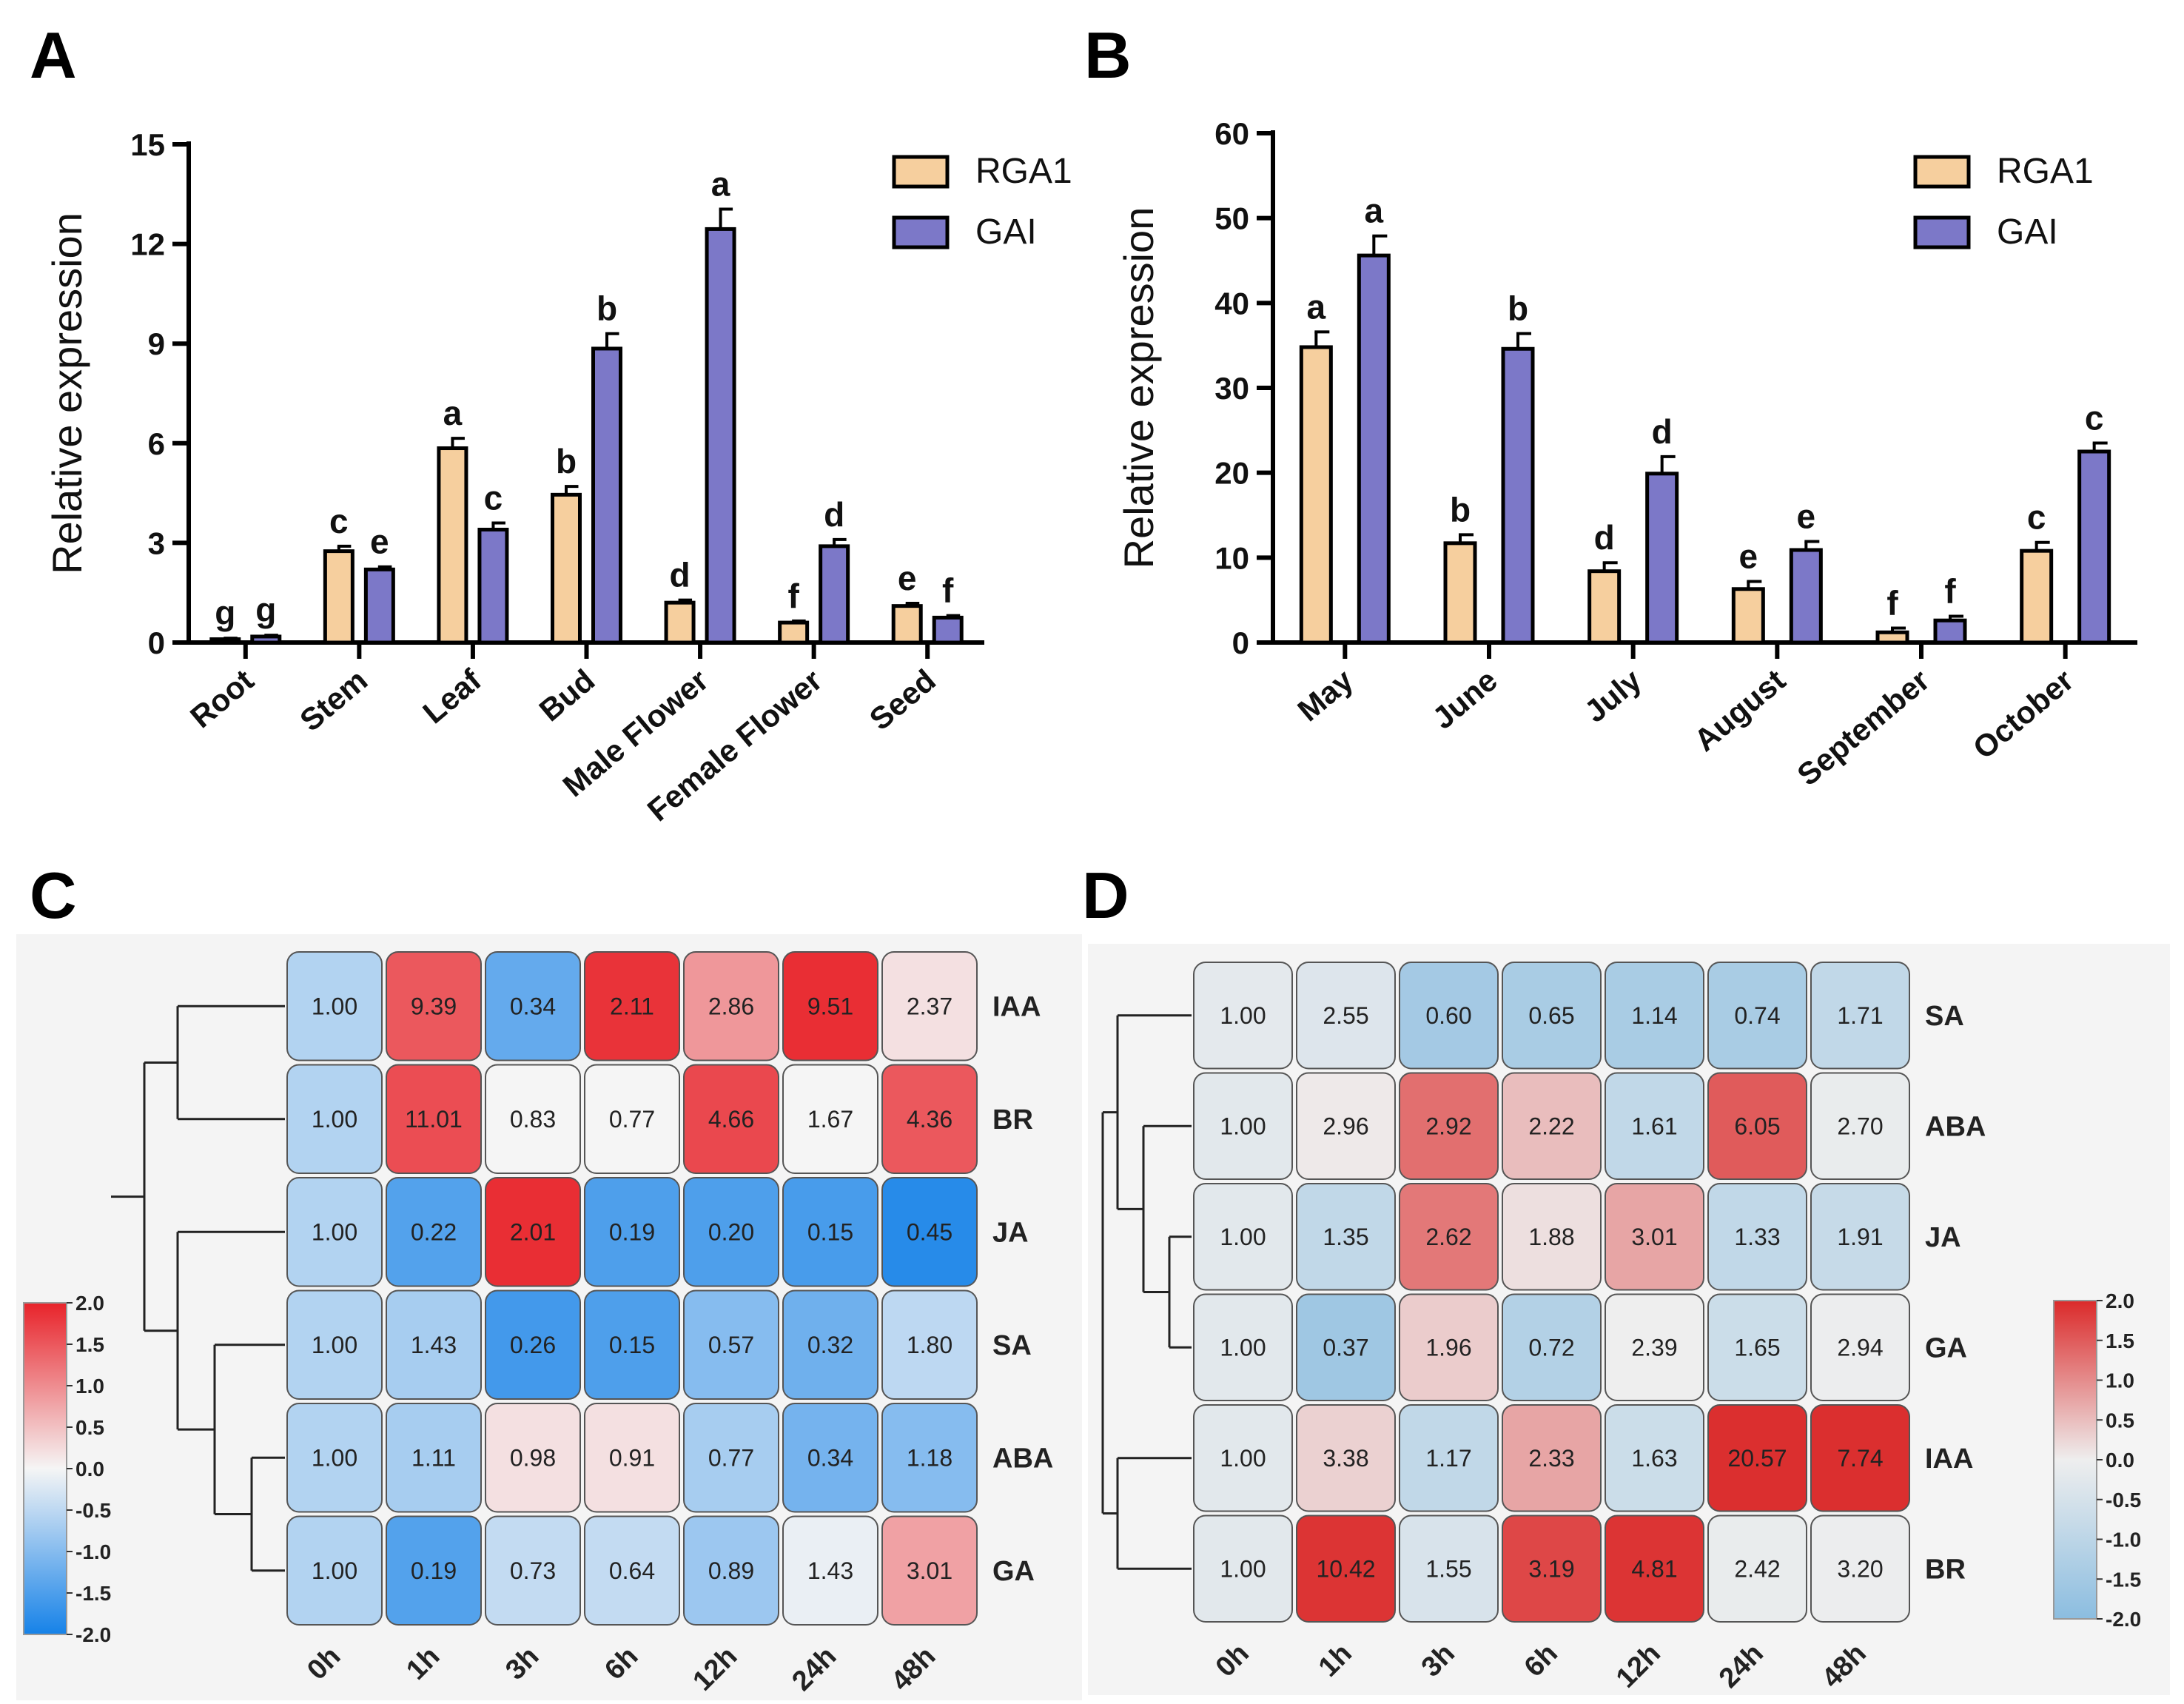 Image resolution: width=2184 pixels, height=1704 pixels. Describe the element at coordinates (2123, 1619) in the screenshot. I see `colorbar-tick-label: -2.0` at that location.